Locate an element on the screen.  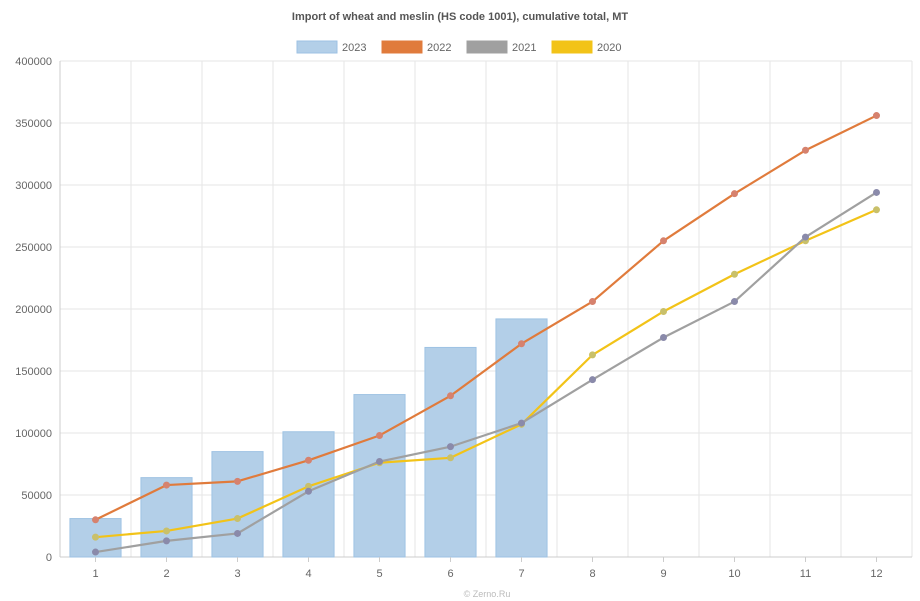
x-axis: 1 2 3 4 5 6 7 8 9 10 11 12 is located at coordinates (487, 568).